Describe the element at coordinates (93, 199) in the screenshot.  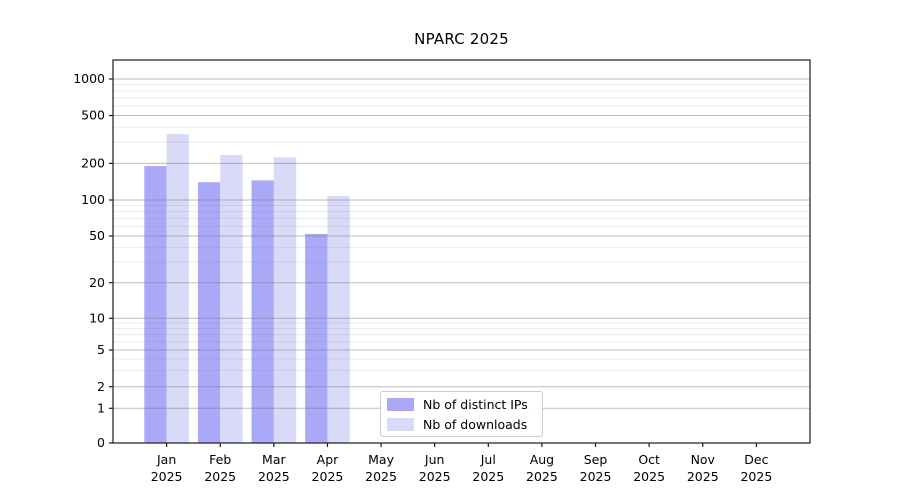
I see `y-tick-label: 100` at that location.